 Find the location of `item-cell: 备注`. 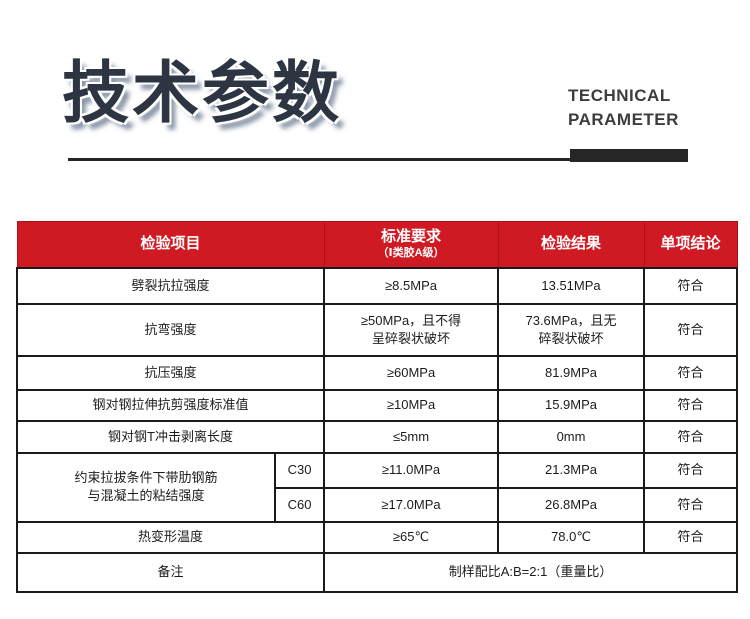

item-cell: 备注 is located at coordinates (170, 572).